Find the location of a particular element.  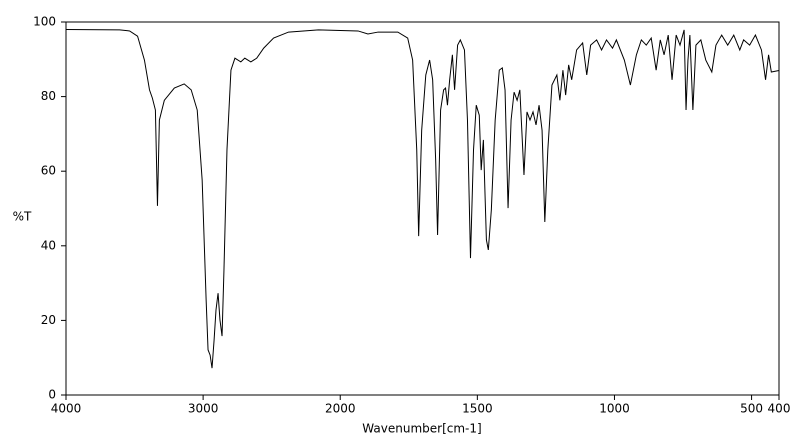

x-tick-label: 500 is located at coordinates (751, 409).